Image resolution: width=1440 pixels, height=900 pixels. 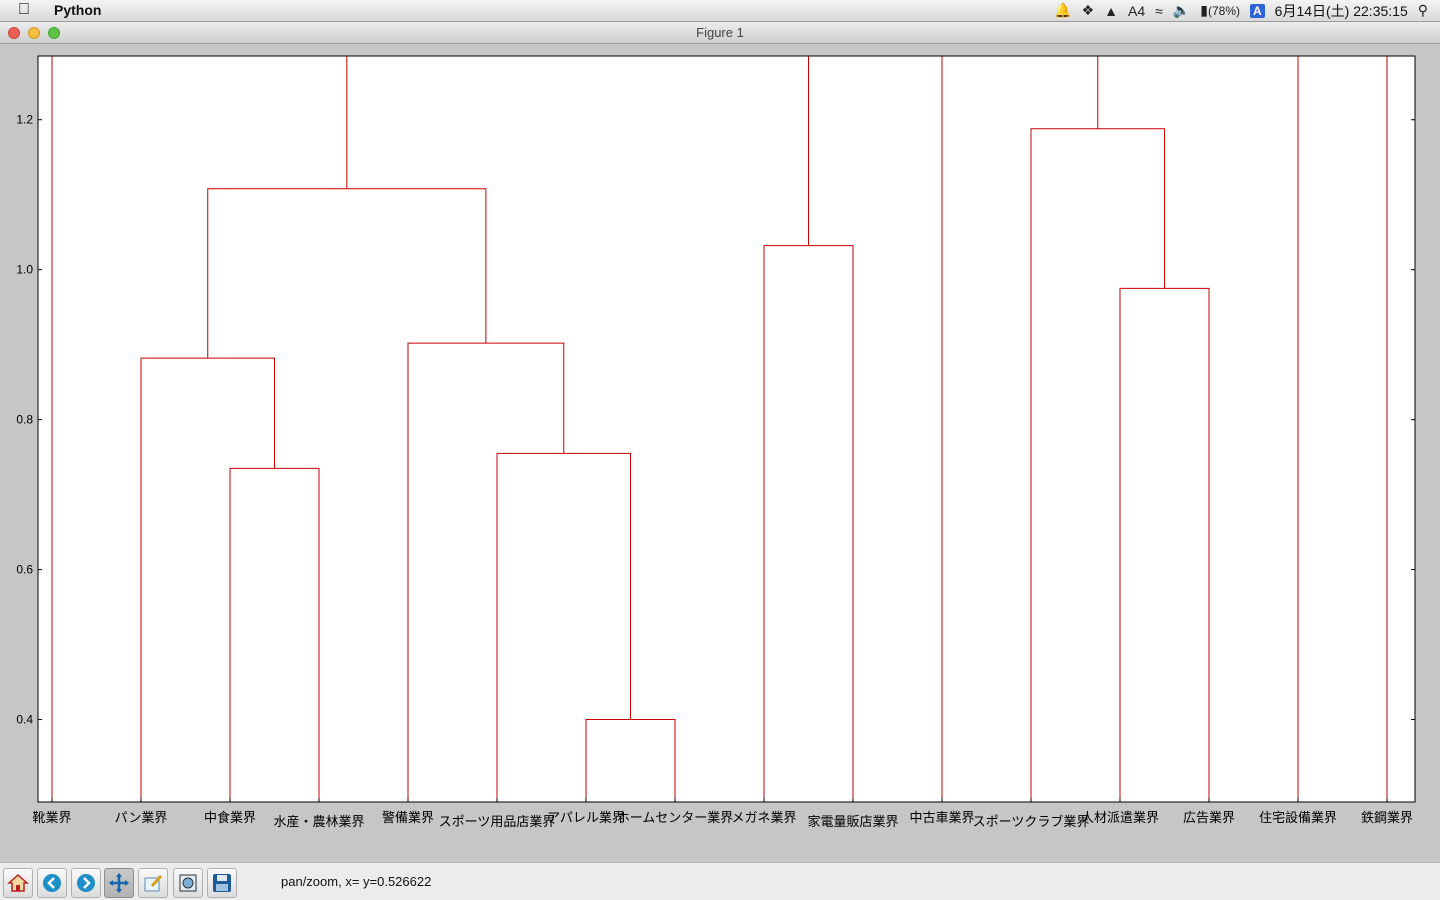 What do you see at coordinates (941, 818) in the screenshot?
I see `leaf-label: 中古車業界` at bounding box center [941, 818].